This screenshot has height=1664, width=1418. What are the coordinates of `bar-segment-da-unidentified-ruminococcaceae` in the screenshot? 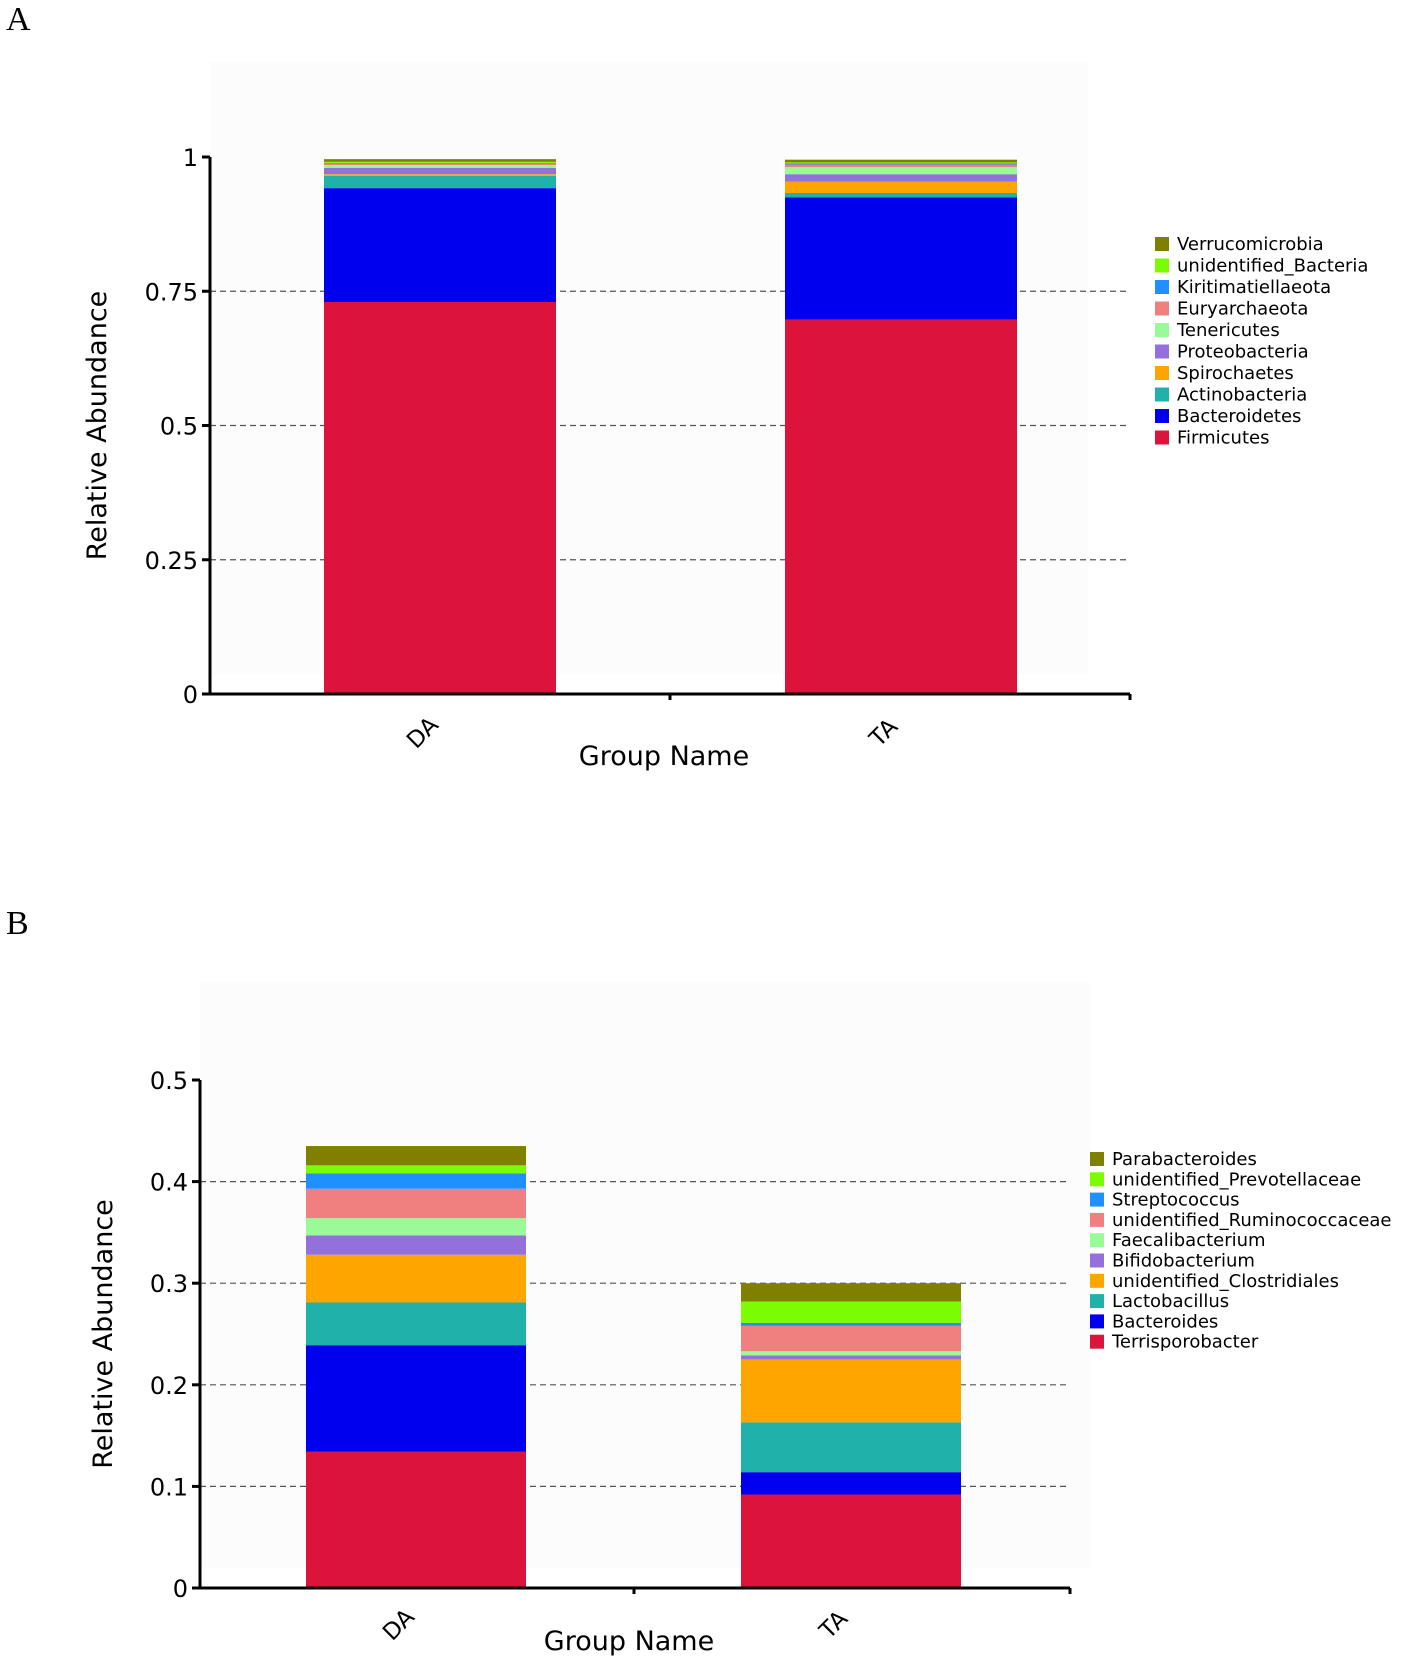 It's located at (416, 1203).